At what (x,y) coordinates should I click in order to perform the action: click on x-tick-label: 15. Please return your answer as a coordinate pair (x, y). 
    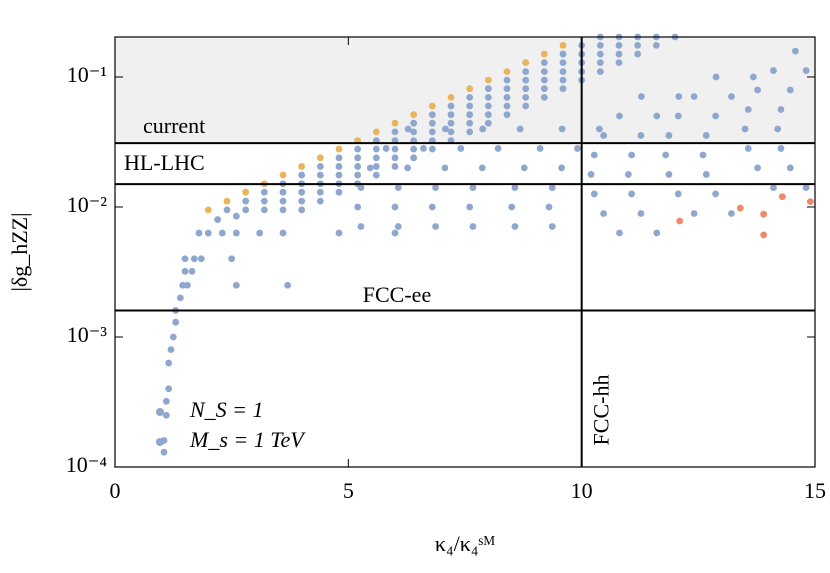
    Looking at the image, I should click on (815, 490).